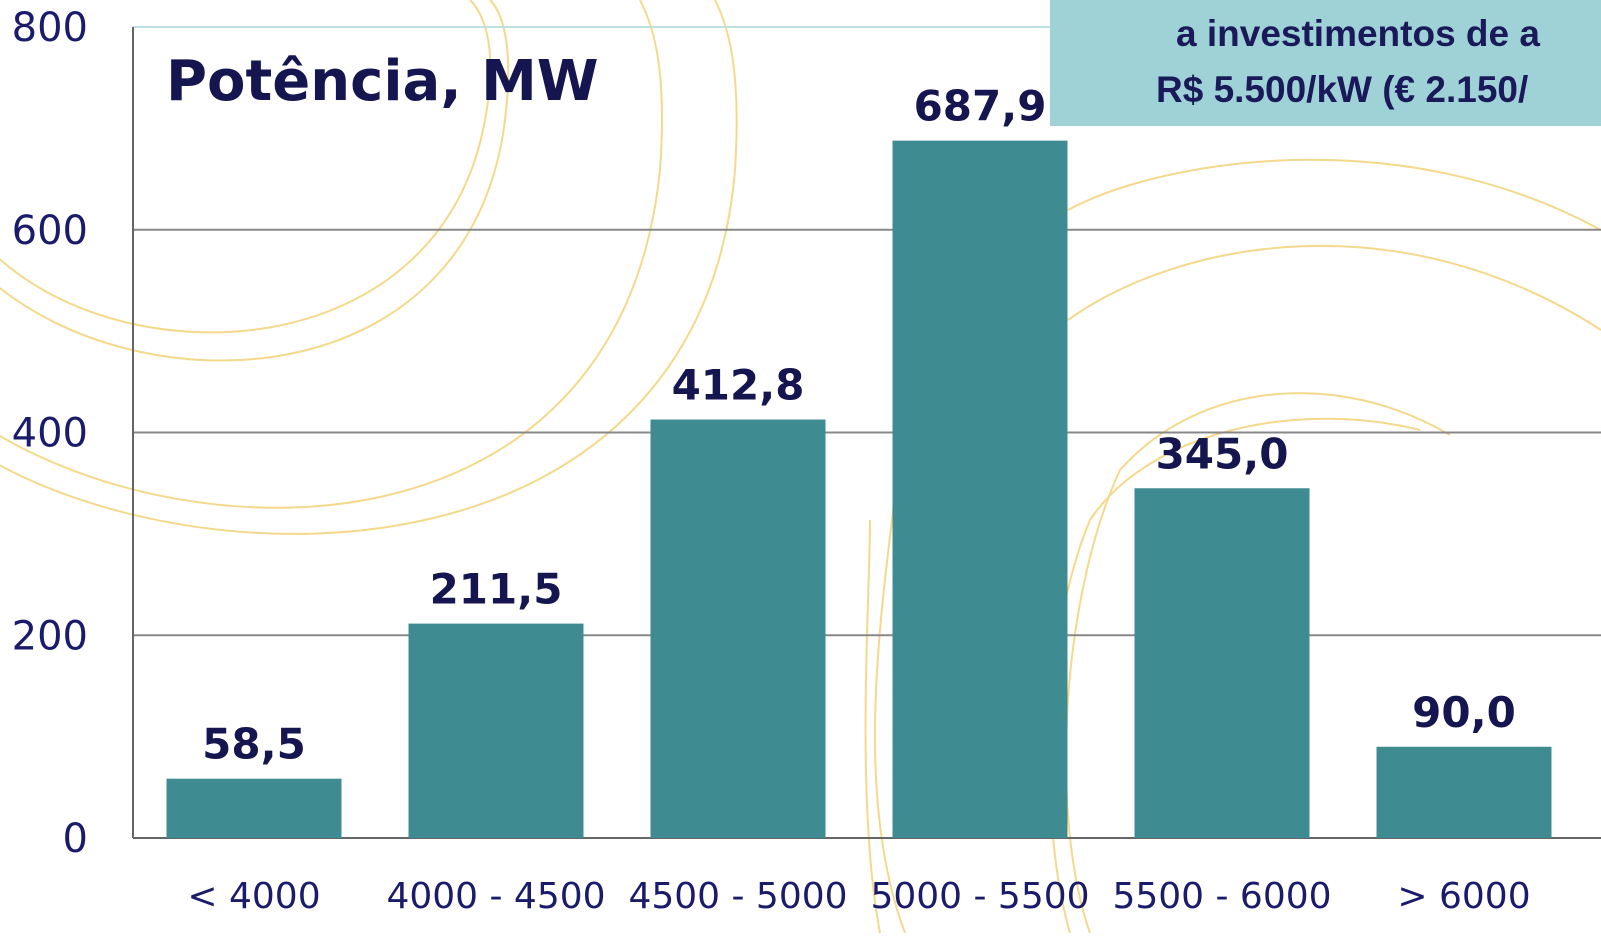  What do you see at coordinates (75, 839) in the screenshot?
I see `y-tick-label-0: 0` at bounding box center [75, 839].